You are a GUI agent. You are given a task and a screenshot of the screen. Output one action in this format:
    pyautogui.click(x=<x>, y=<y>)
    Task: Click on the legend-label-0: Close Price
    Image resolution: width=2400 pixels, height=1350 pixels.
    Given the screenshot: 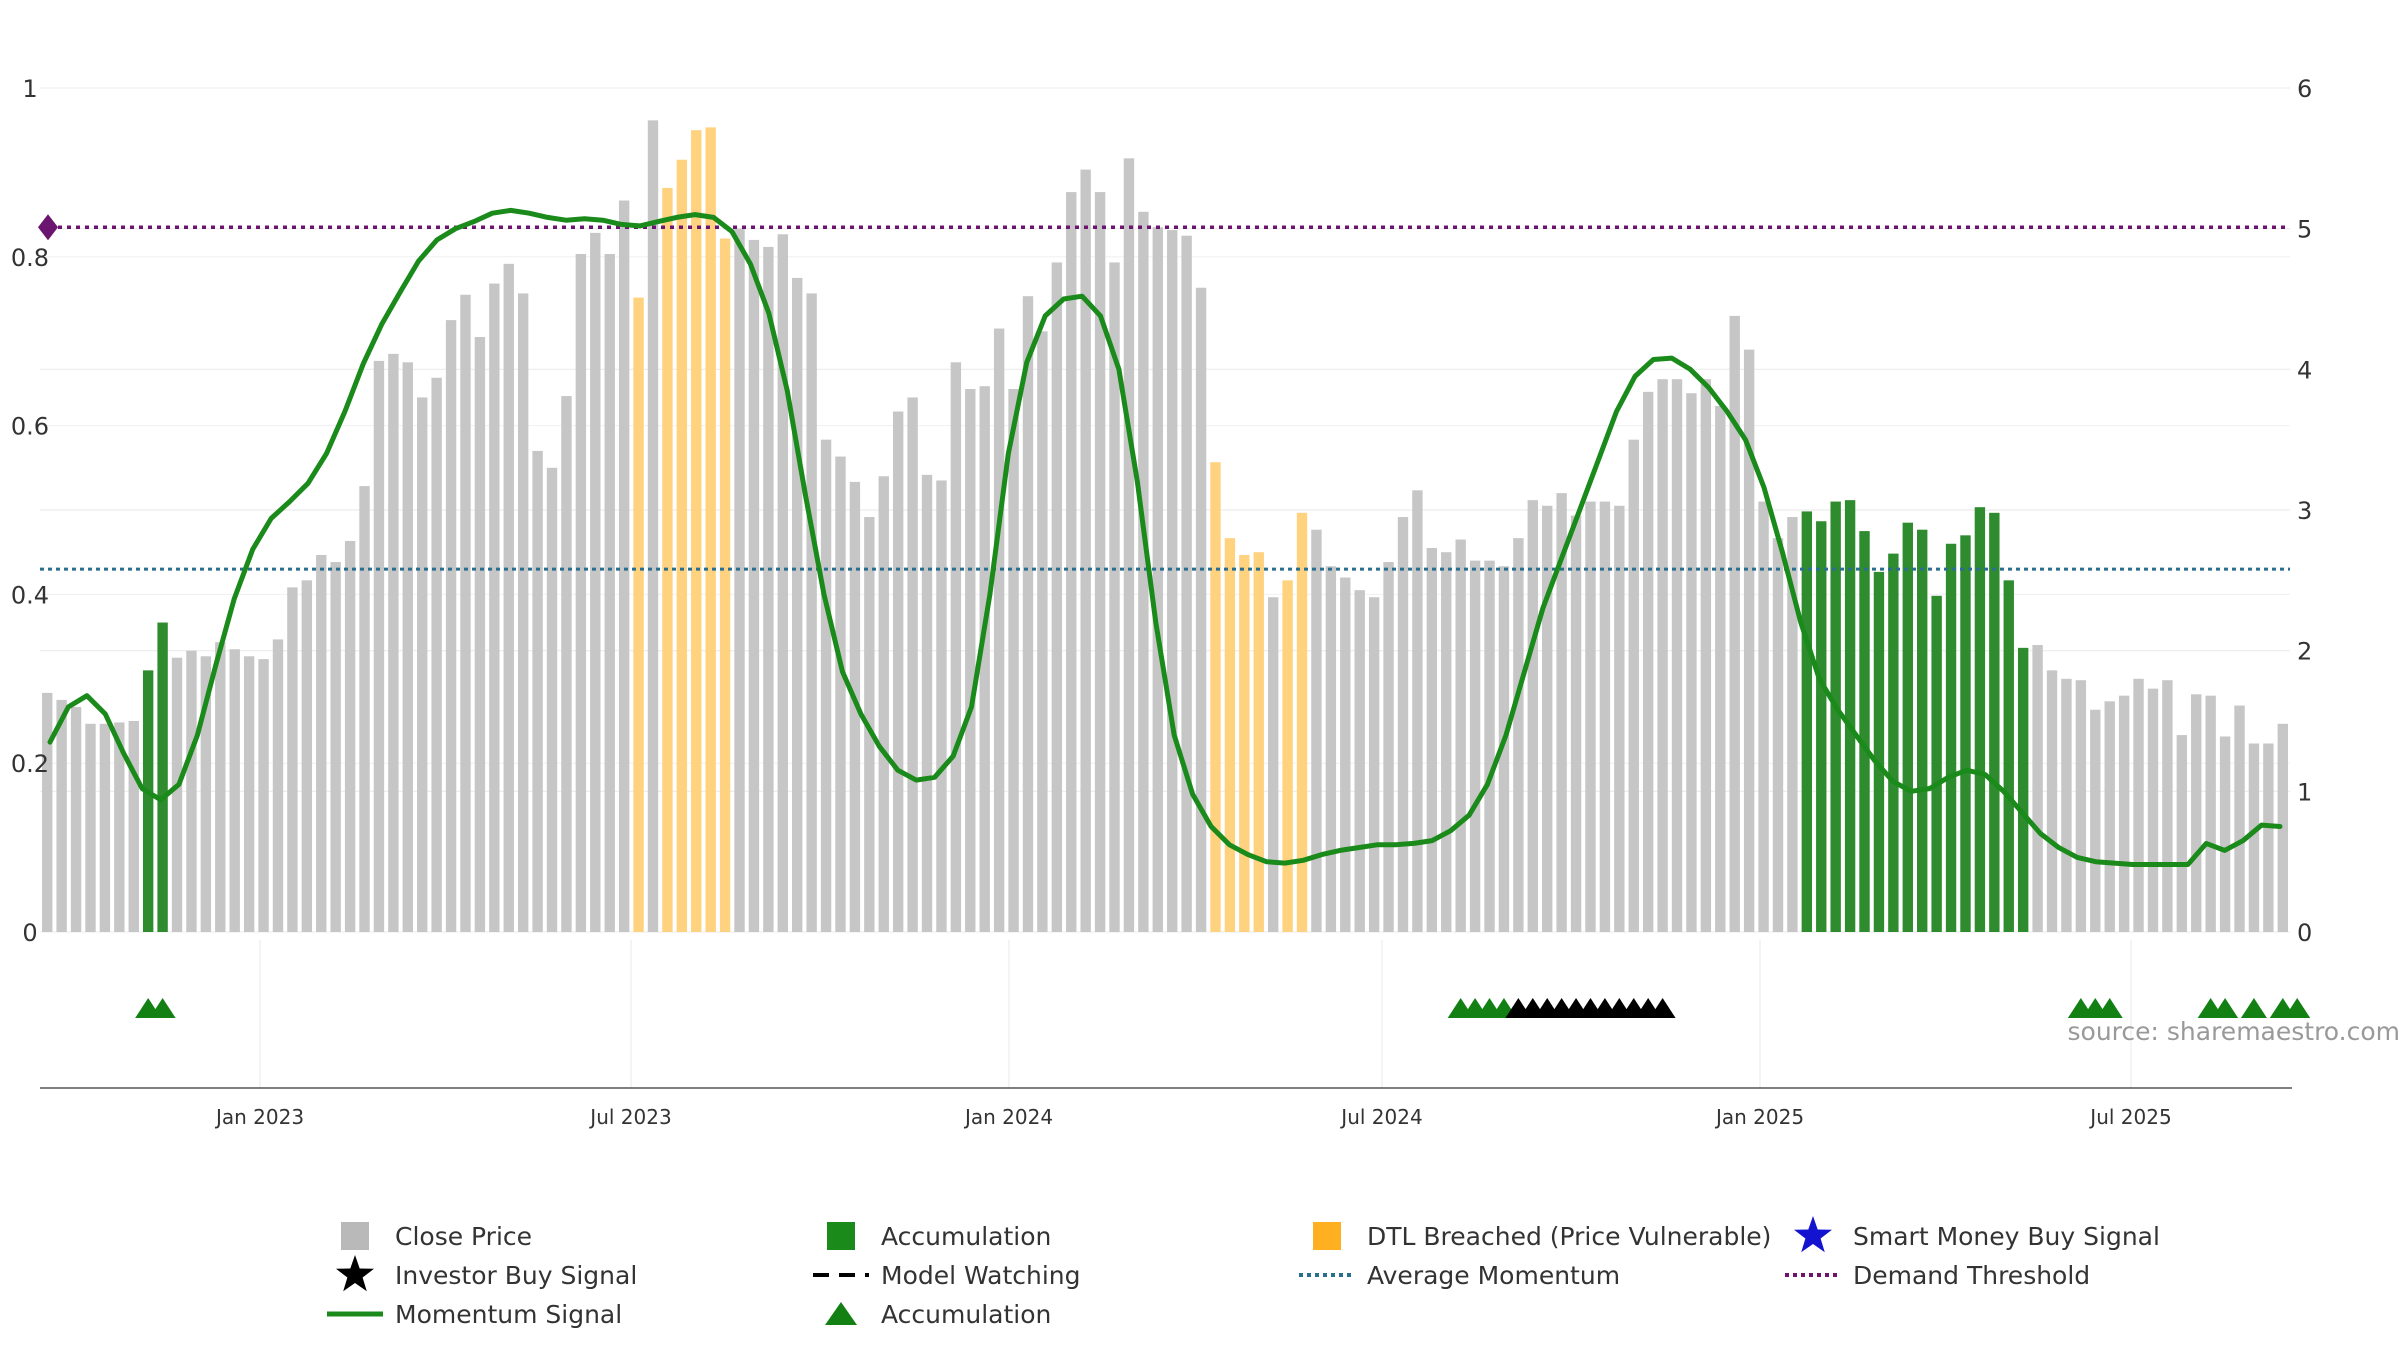 What is the action you would take?
    pyautogui.click(x=463, y=1236)
    